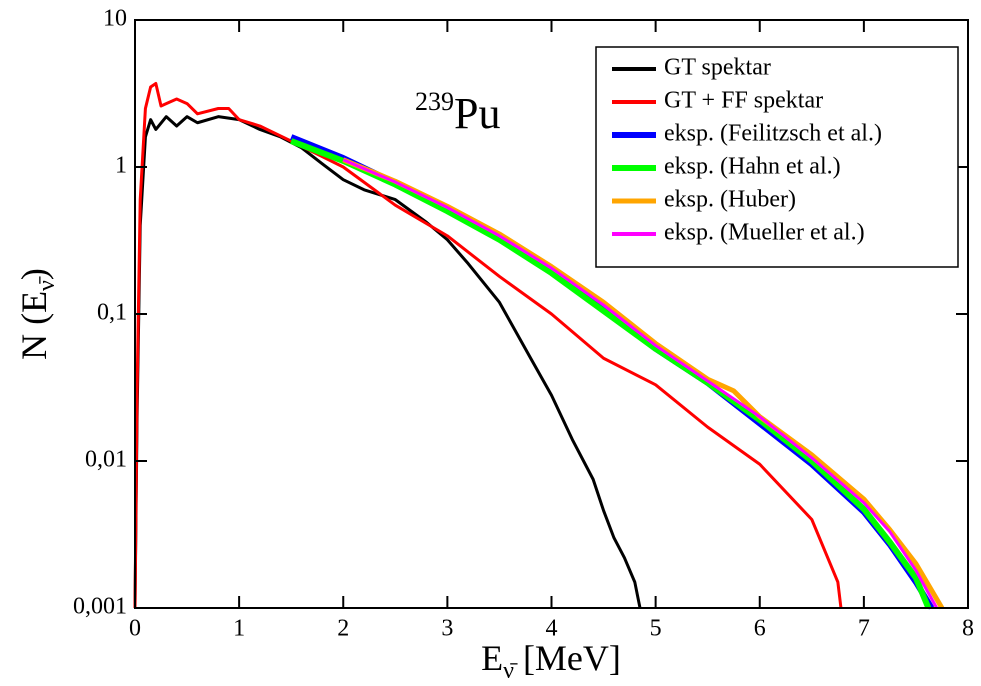 This screenshot has height=686, width=981. What do you see at coordinates (135, 629) in the screenshot?
I see `x-tick-label: 0` at bounding box center [135, 629].